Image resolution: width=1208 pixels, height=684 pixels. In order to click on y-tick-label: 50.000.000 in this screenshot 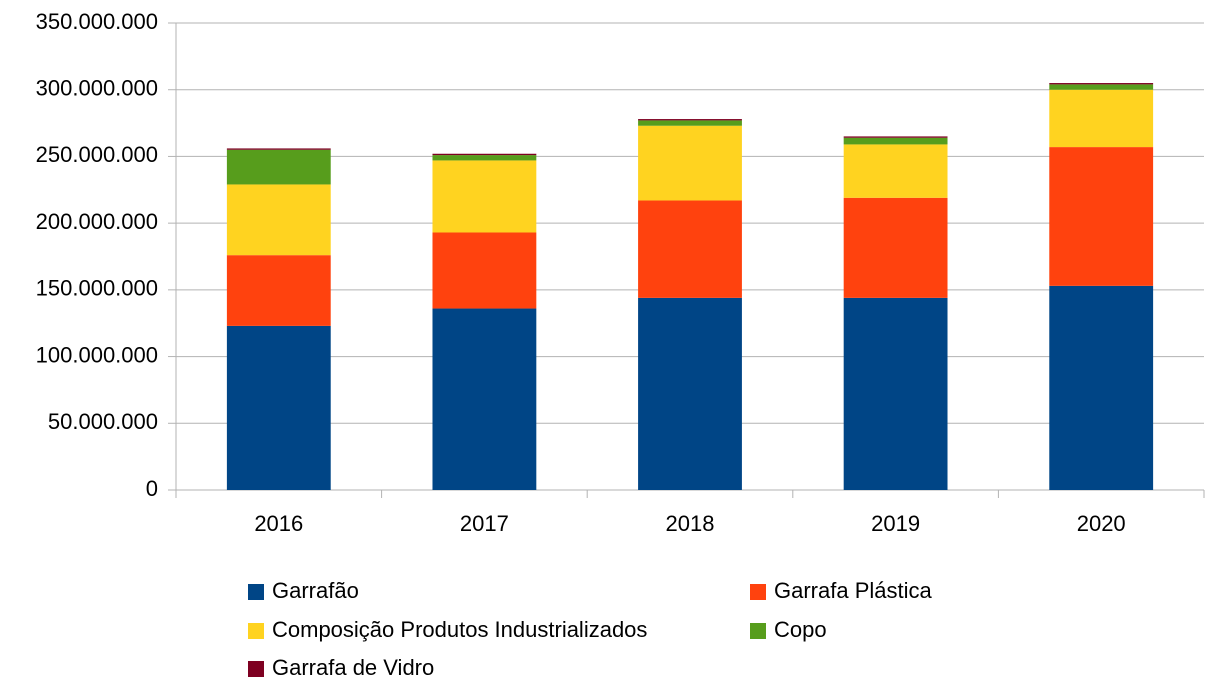, I will do `click(103, 421)`.